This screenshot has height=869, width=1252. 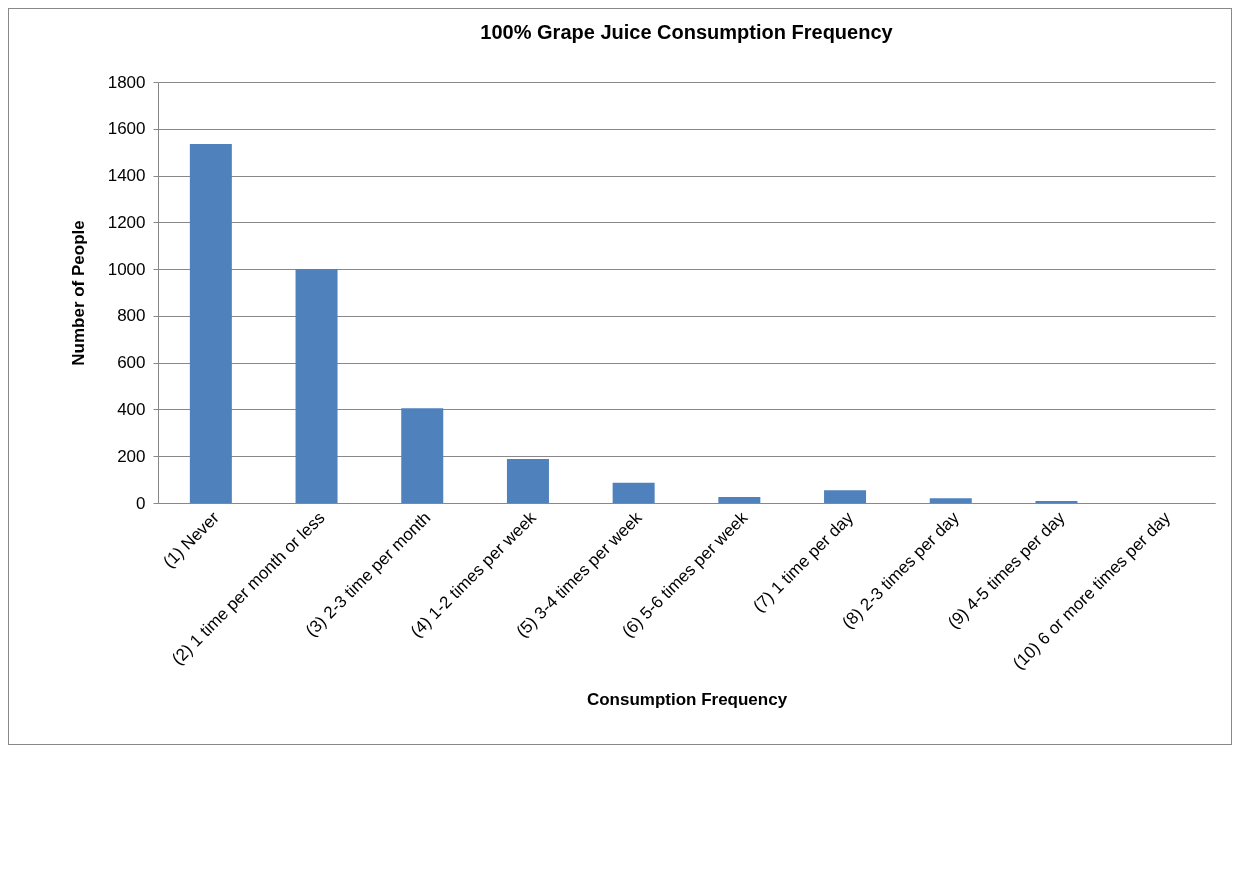 I want to click on y-tick-label: 800, so click(x=131, y=316).